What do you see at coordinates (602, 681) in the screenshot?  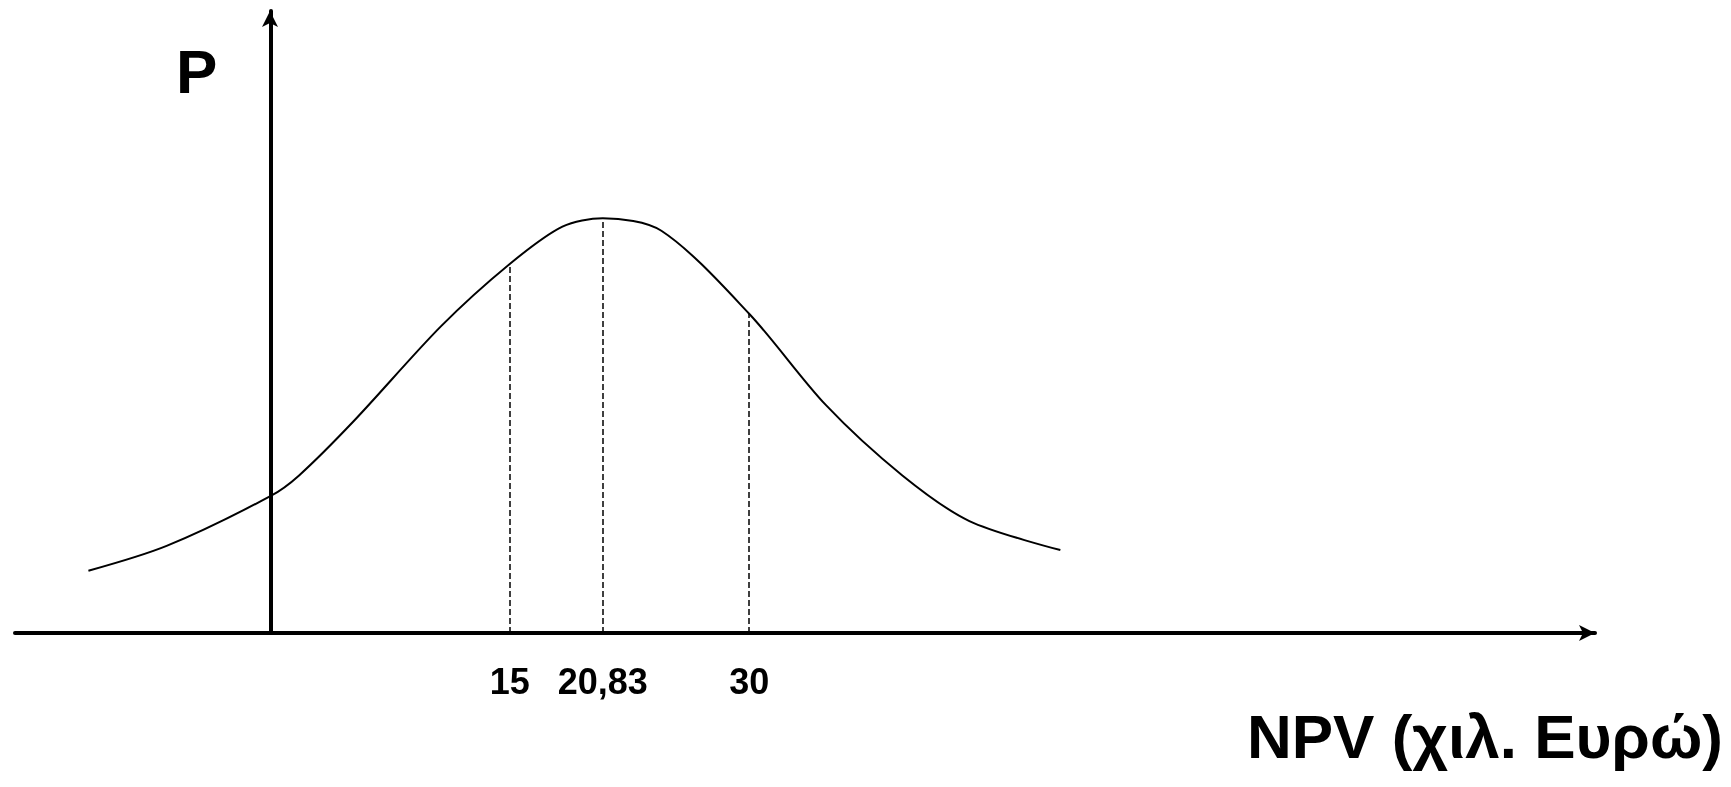 I see `x-tick-label: 20,83` at bounding box center [602, 681].